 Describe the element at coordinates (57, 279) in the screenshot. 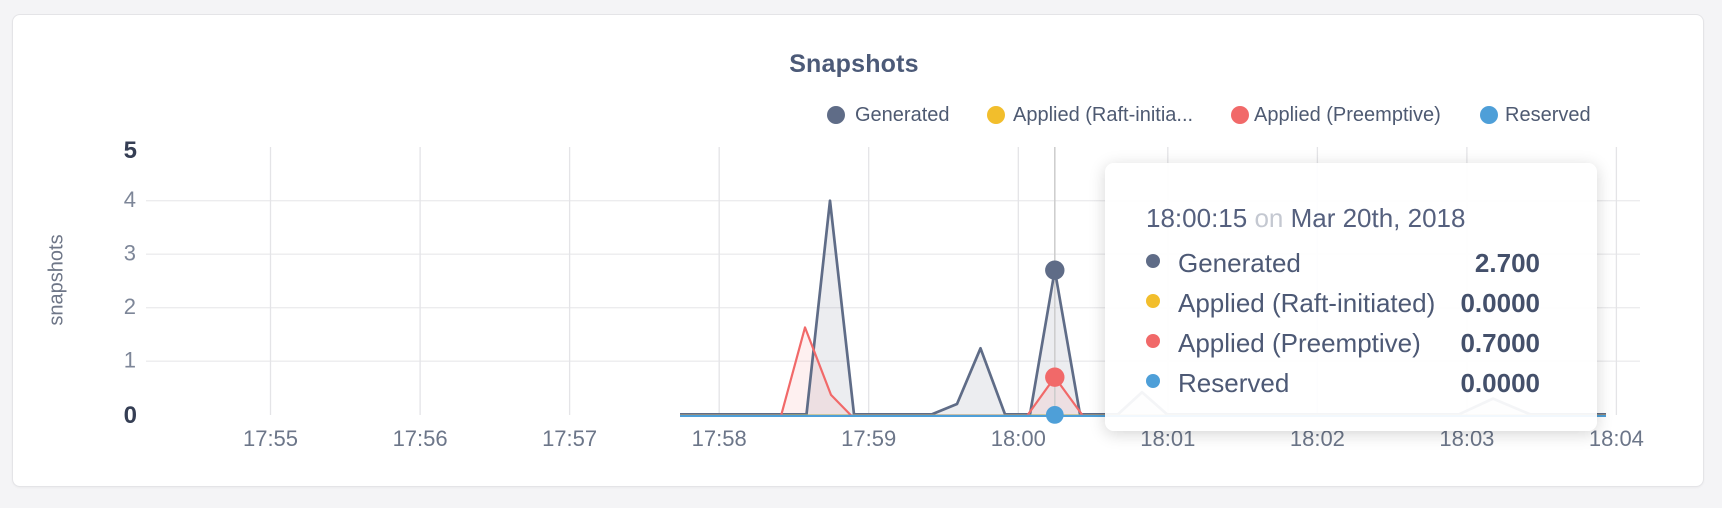

I see `svg-text: snapshots` at that location.